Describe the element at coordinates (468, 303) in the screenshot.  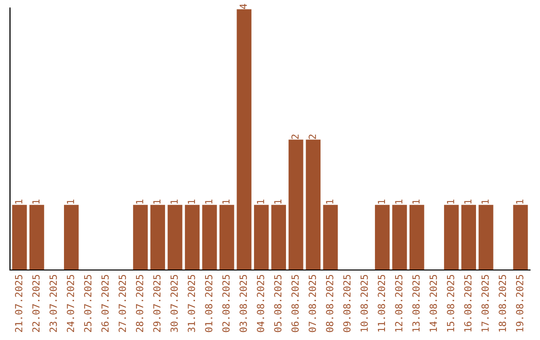
I see `x-tick-label: 16.08.2025` at that location.